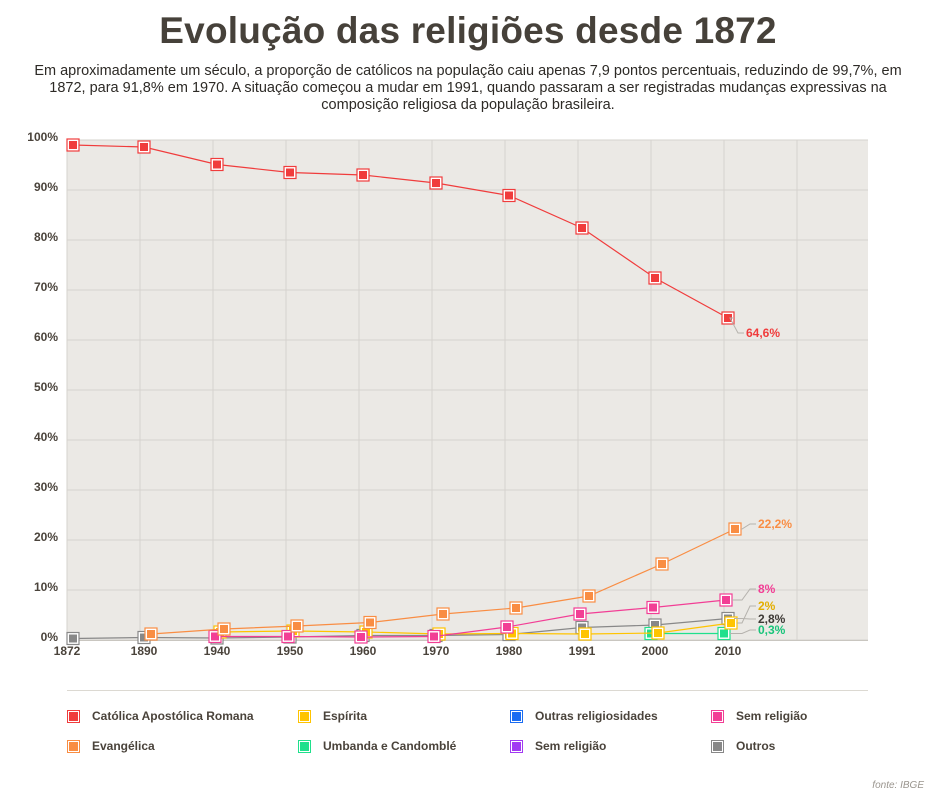 The width and height of the screenshot is (936, 800). What do you see at coordinates (775, 524) in the screenshot?
I see `end-label: 22,2%` at bounding box center [775, 524].